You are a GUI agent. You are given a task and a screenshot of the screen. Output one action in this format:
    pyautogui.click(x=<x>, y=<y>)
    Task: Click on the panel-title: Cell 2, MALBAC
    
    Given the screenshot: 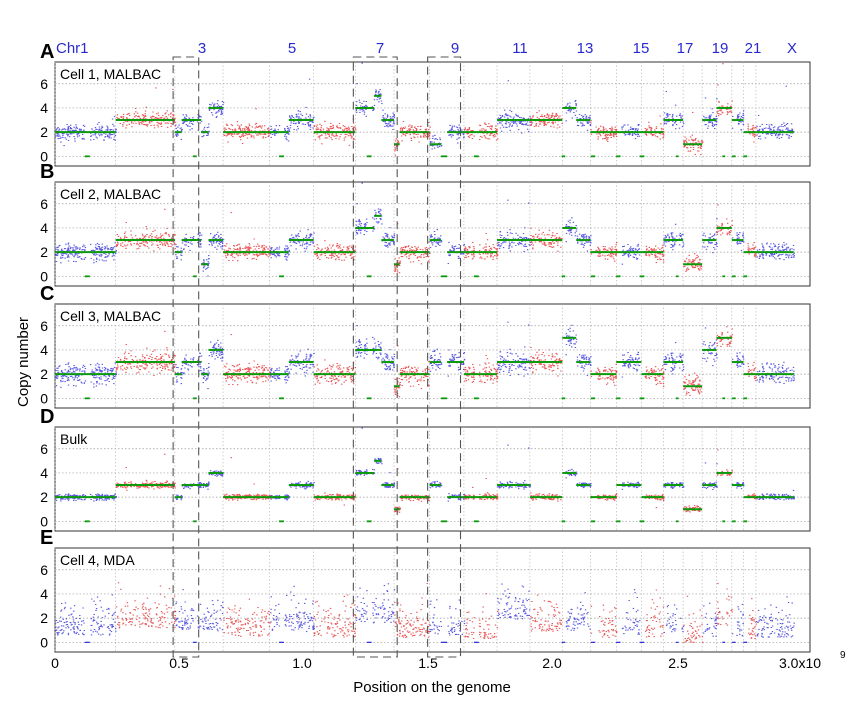 What is the action you would take?
    pyautogui.click(x=110, y=194)
    